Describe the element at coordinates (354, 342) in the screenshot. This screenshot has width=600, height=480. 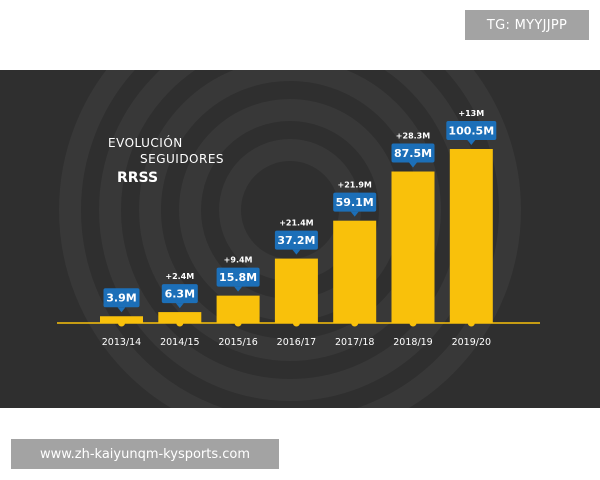
I see `category-label: 2017/18` at that location.